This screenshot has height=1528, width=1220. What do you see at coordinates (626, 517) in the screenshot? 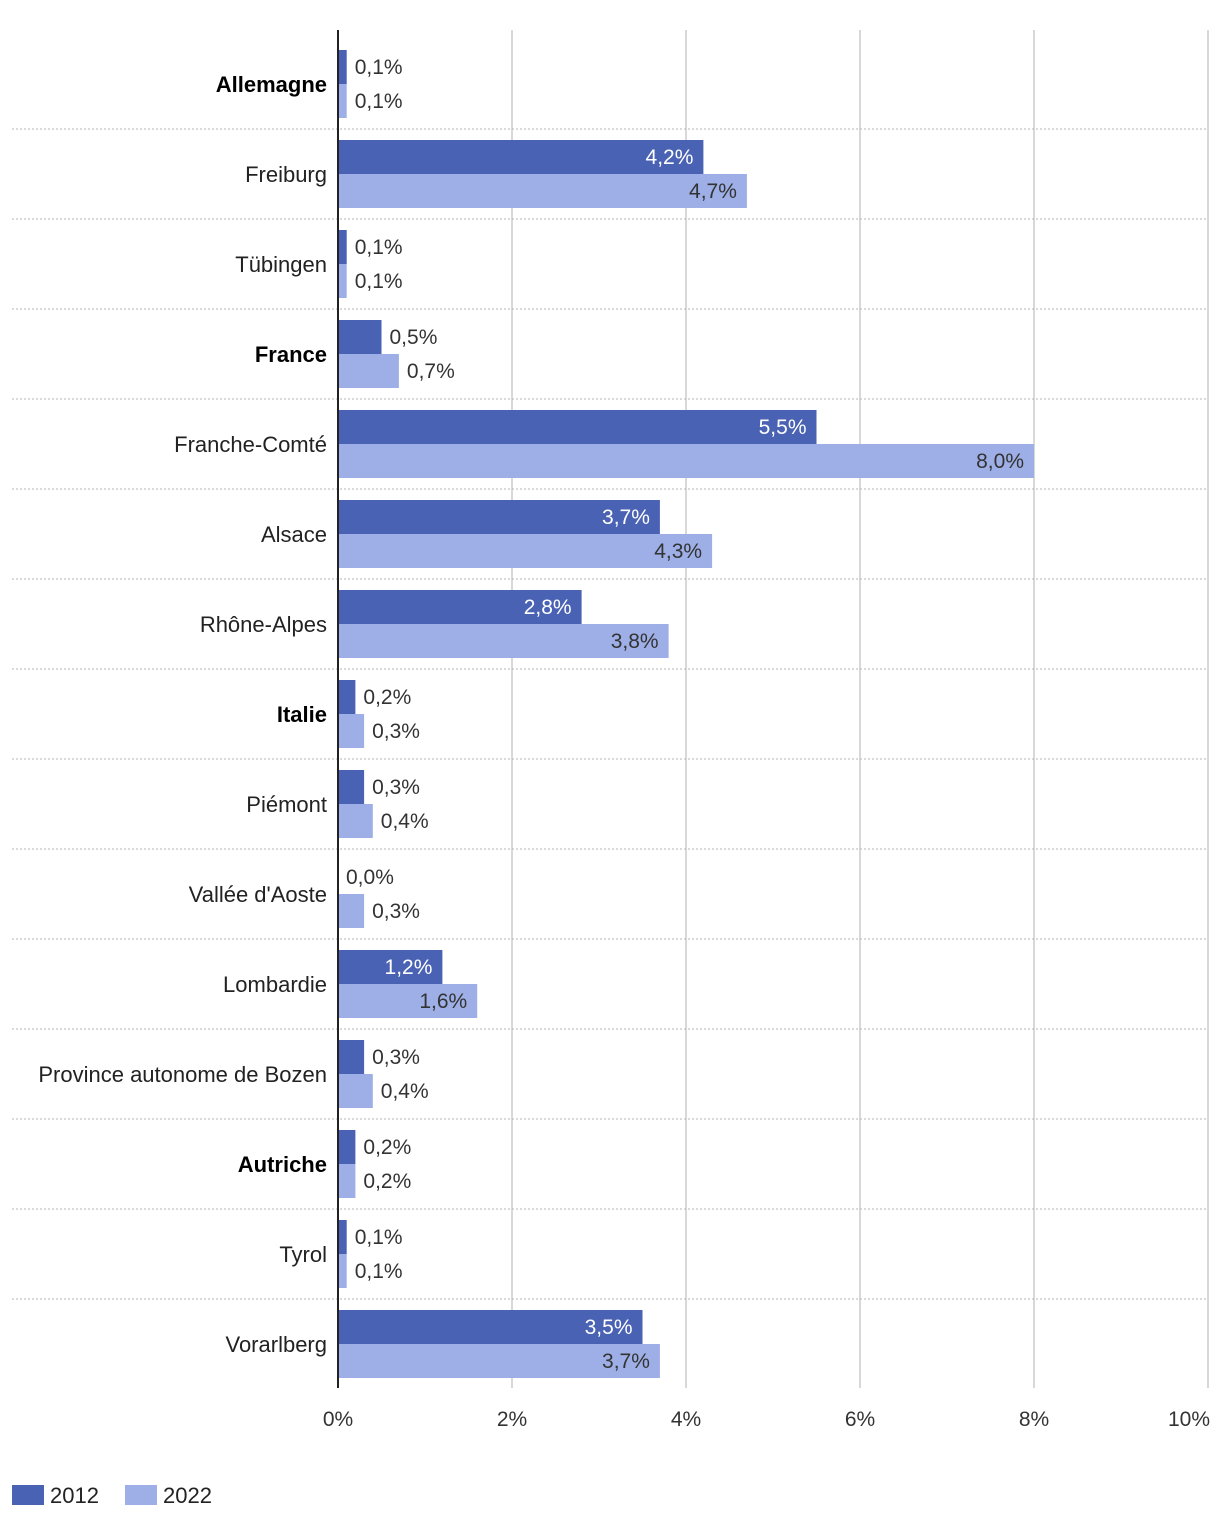
I see `data-label-2012: 3,7%` at bounding box center [626, 517].